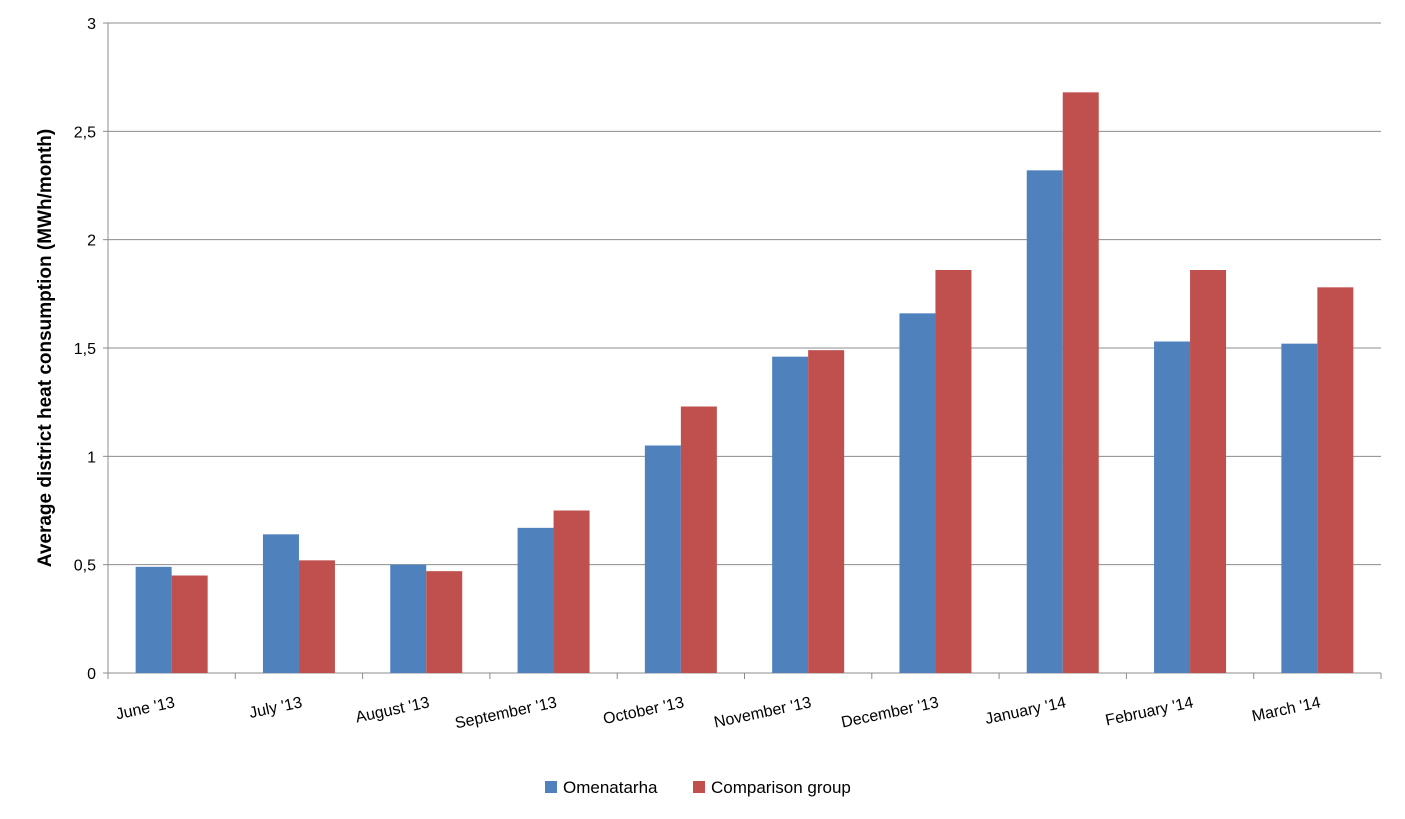 This screenshot has height=819, width=1405. I want to click on y-tick-labels: 0 0,5 1 1,5 2 2,5 3, so click(85, 349).